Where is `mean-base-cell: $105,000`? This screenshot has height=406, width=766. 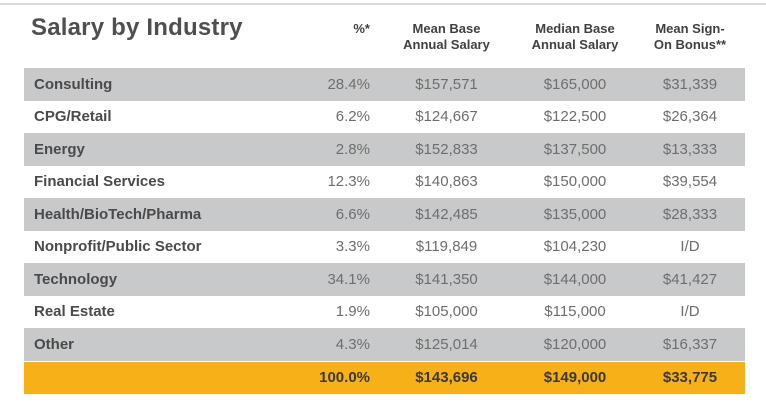
mean-base-cell: $105,000 is located at coordinates (446, 312).